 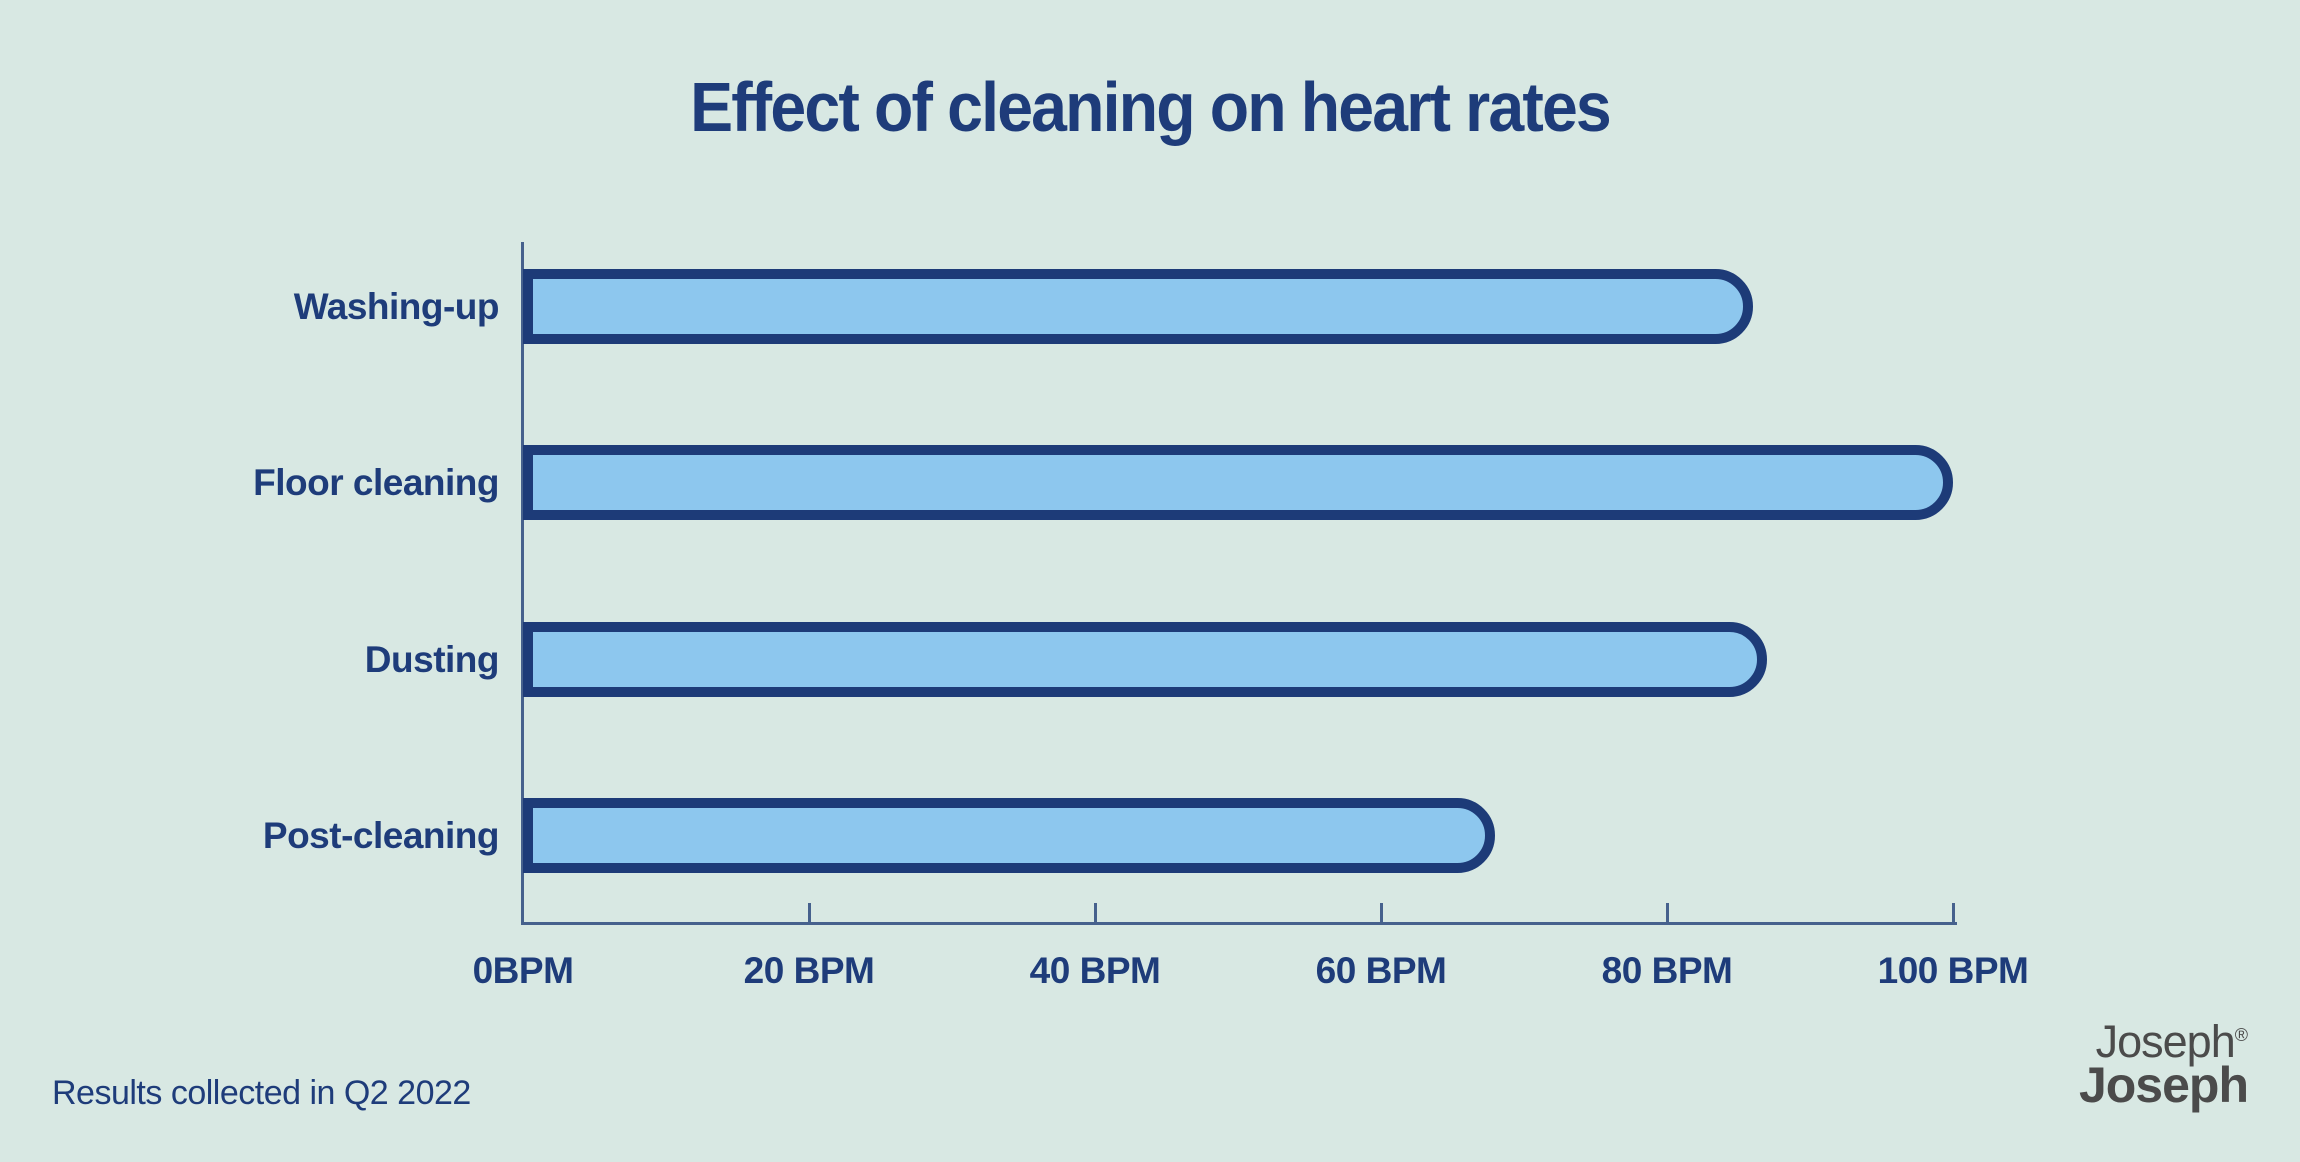 What do you see at coordinates (809, 970) in the screenshot?
I see `x-tick-label-20: 20 BPM` at bounding box center [809, 970].